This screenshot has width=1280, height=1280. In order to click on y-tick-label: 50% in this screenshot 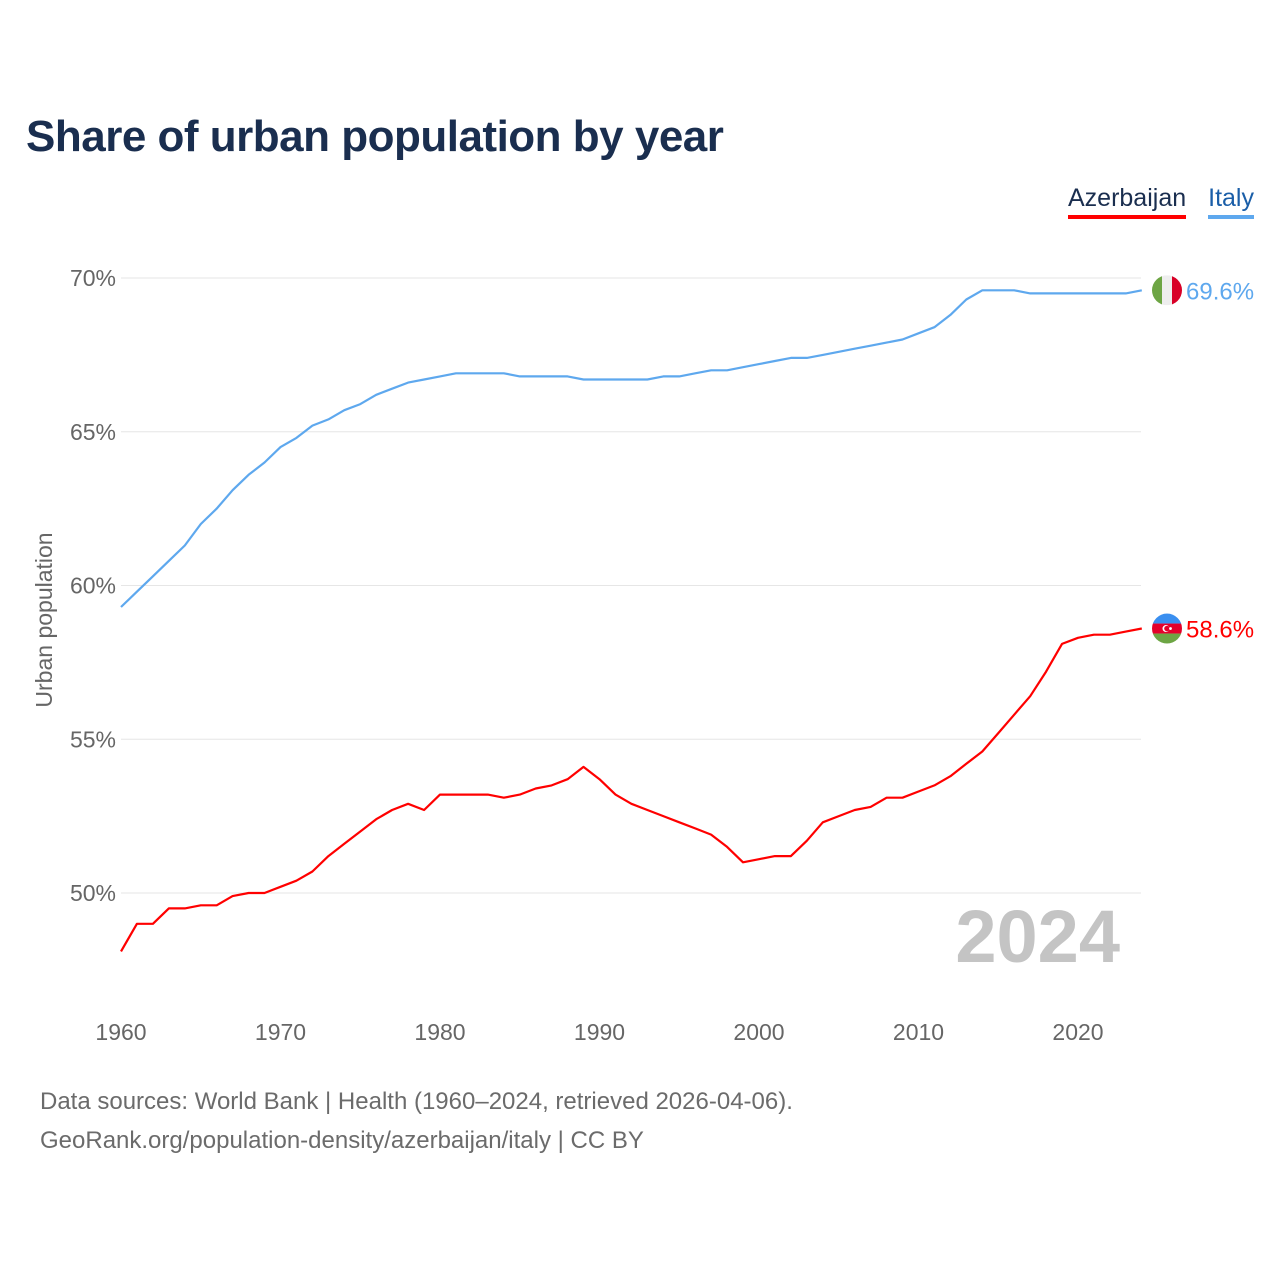, I will do `click(93, 893)`.